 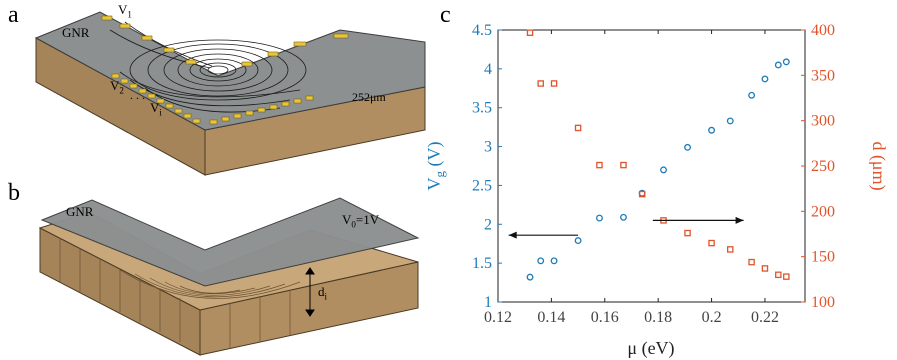 I want to click on v2-sub: 2, so click(x=121, y=90).